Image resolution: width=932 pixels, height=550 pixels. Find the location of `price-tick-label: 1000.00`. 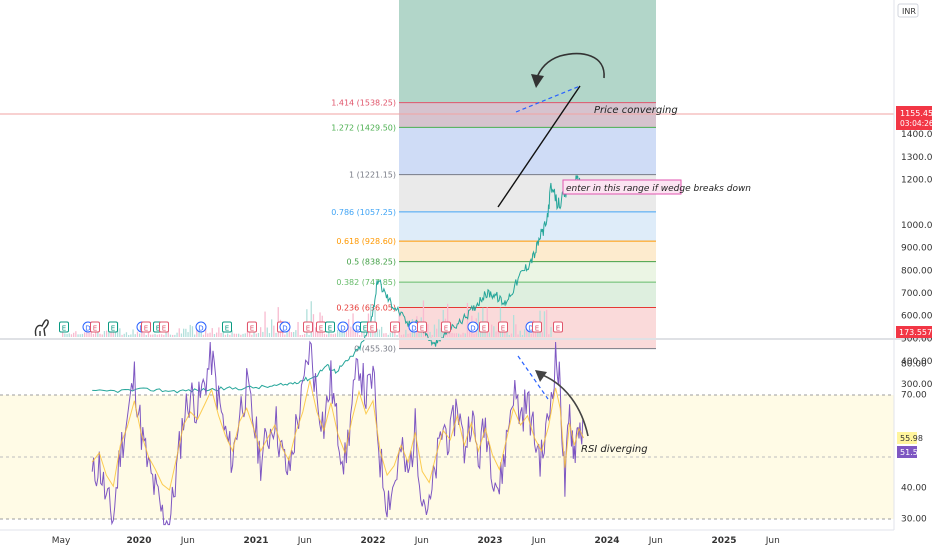

price-tick-label: 1000.00 is located at coordinates (916, 226).